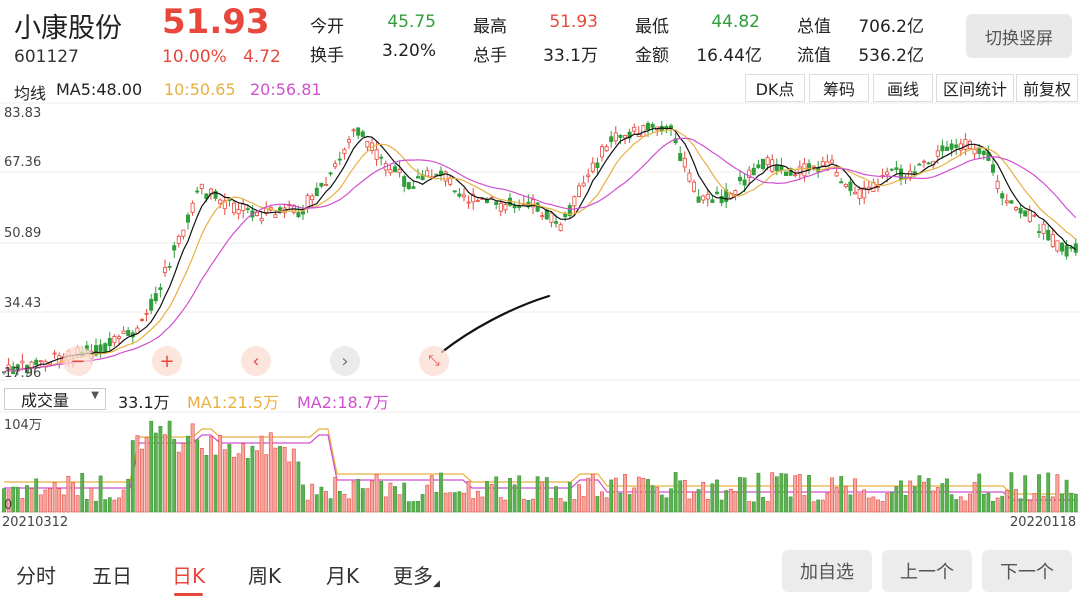 The width and height of the screenshot is (1080, 608). I want to click on open-value: 45.75, so click(411, 22).